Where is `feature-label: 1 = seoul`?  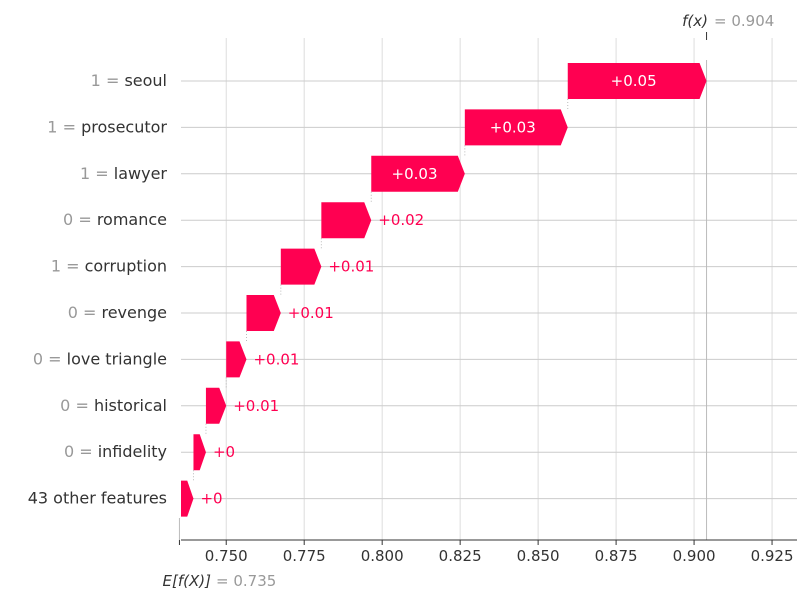 feature-label: 1 = seoul is located at coordinates (129, 80).